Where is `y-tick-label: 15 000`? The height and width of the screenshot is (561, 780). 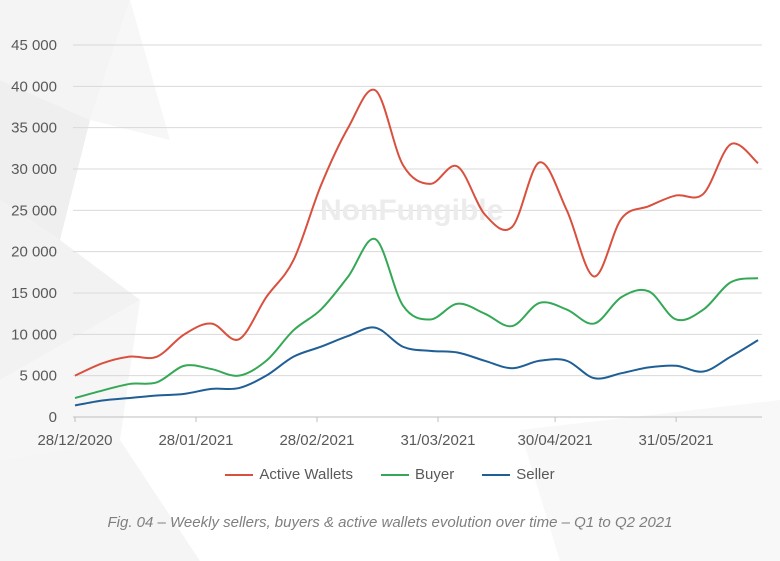
y-tick-label: 15 000 is located at coordinates (34, 293).